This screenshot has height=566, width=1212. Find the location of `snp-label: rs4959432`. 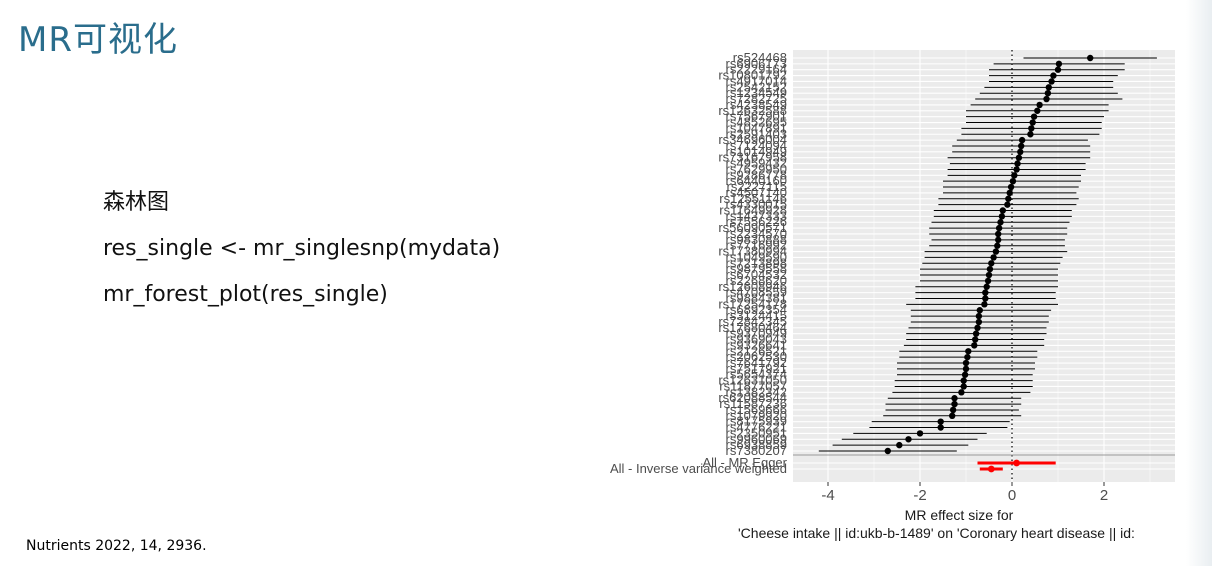

snp-label: rs4959432 is located at coordinates (756, 163).